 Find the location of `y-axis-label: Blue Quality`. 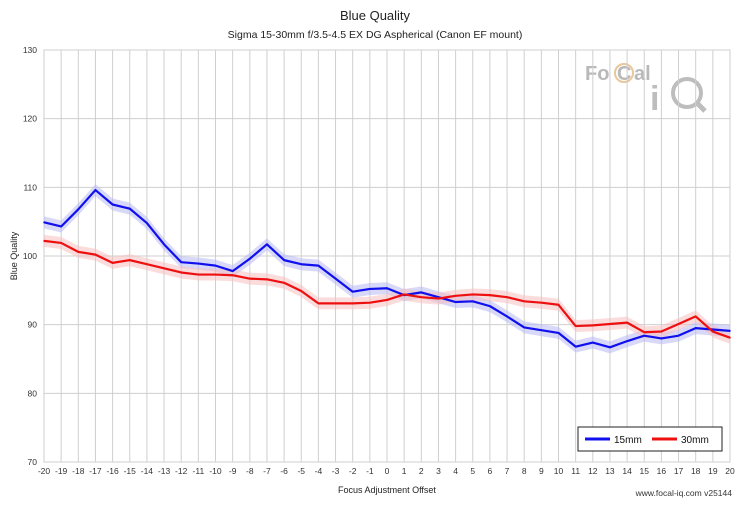

y-axis-label: Blue Quality is located at coordinates (14, 255).